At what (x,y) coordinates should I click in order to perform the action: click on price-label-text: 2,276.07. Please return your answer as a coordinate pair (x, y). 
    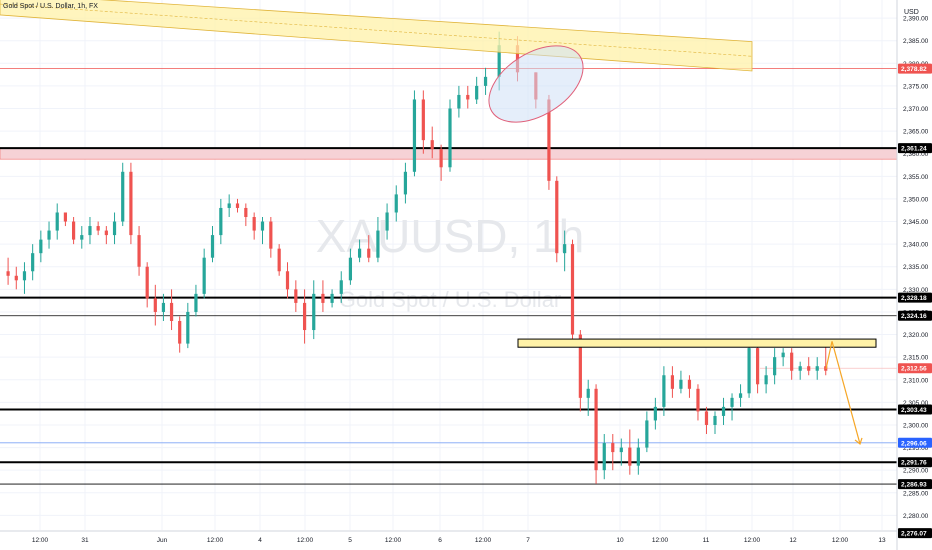
    Looking at the image, I should click on (914, 534).